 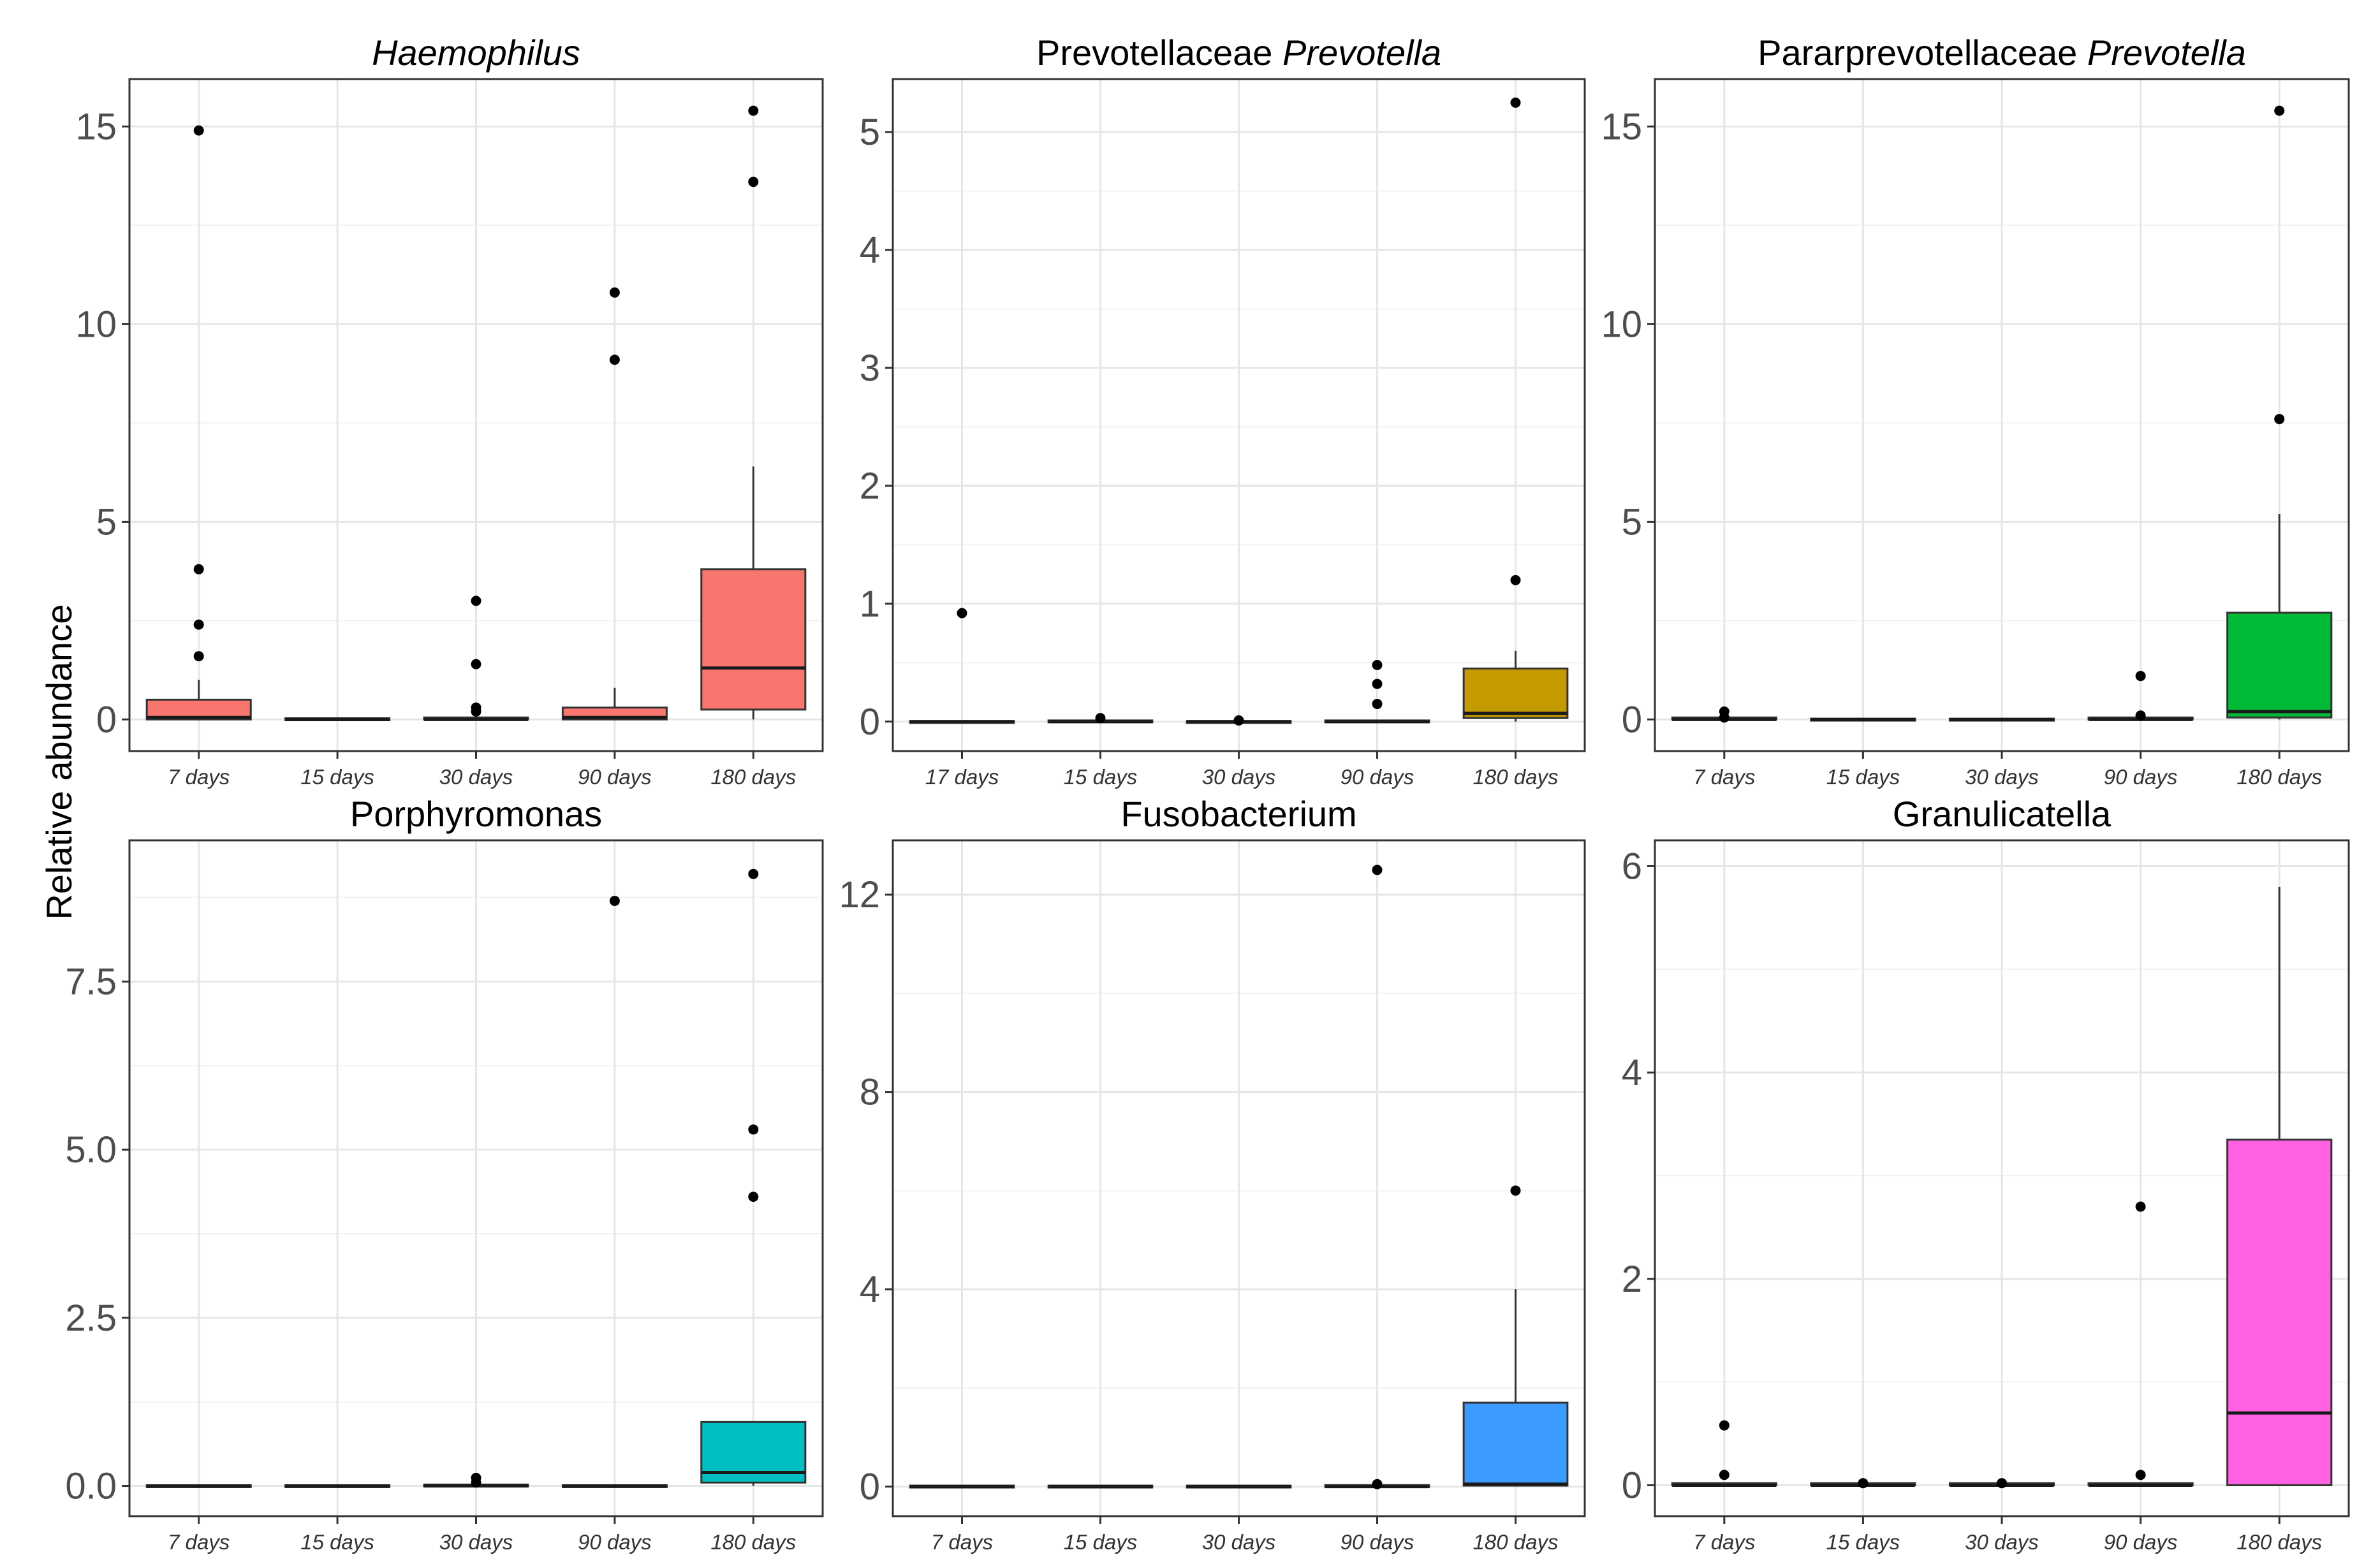 I want to click on y-axis-label: Relative abundance, so click(x=59, y=761).